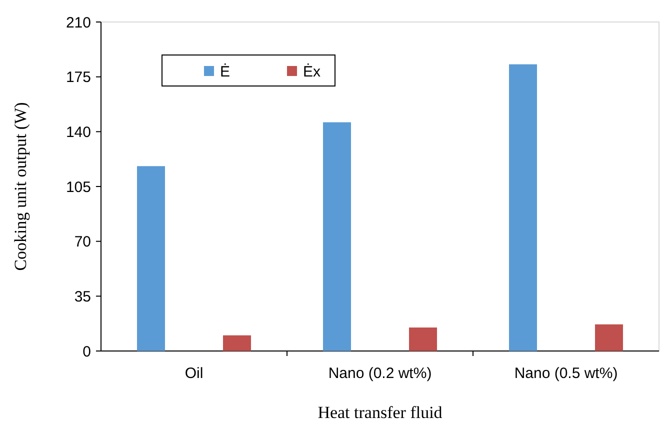  What do you see at coordinates (78, 23) in the screenshot?
I see `y-tick-label: 210` at bounding box center [78, 23].